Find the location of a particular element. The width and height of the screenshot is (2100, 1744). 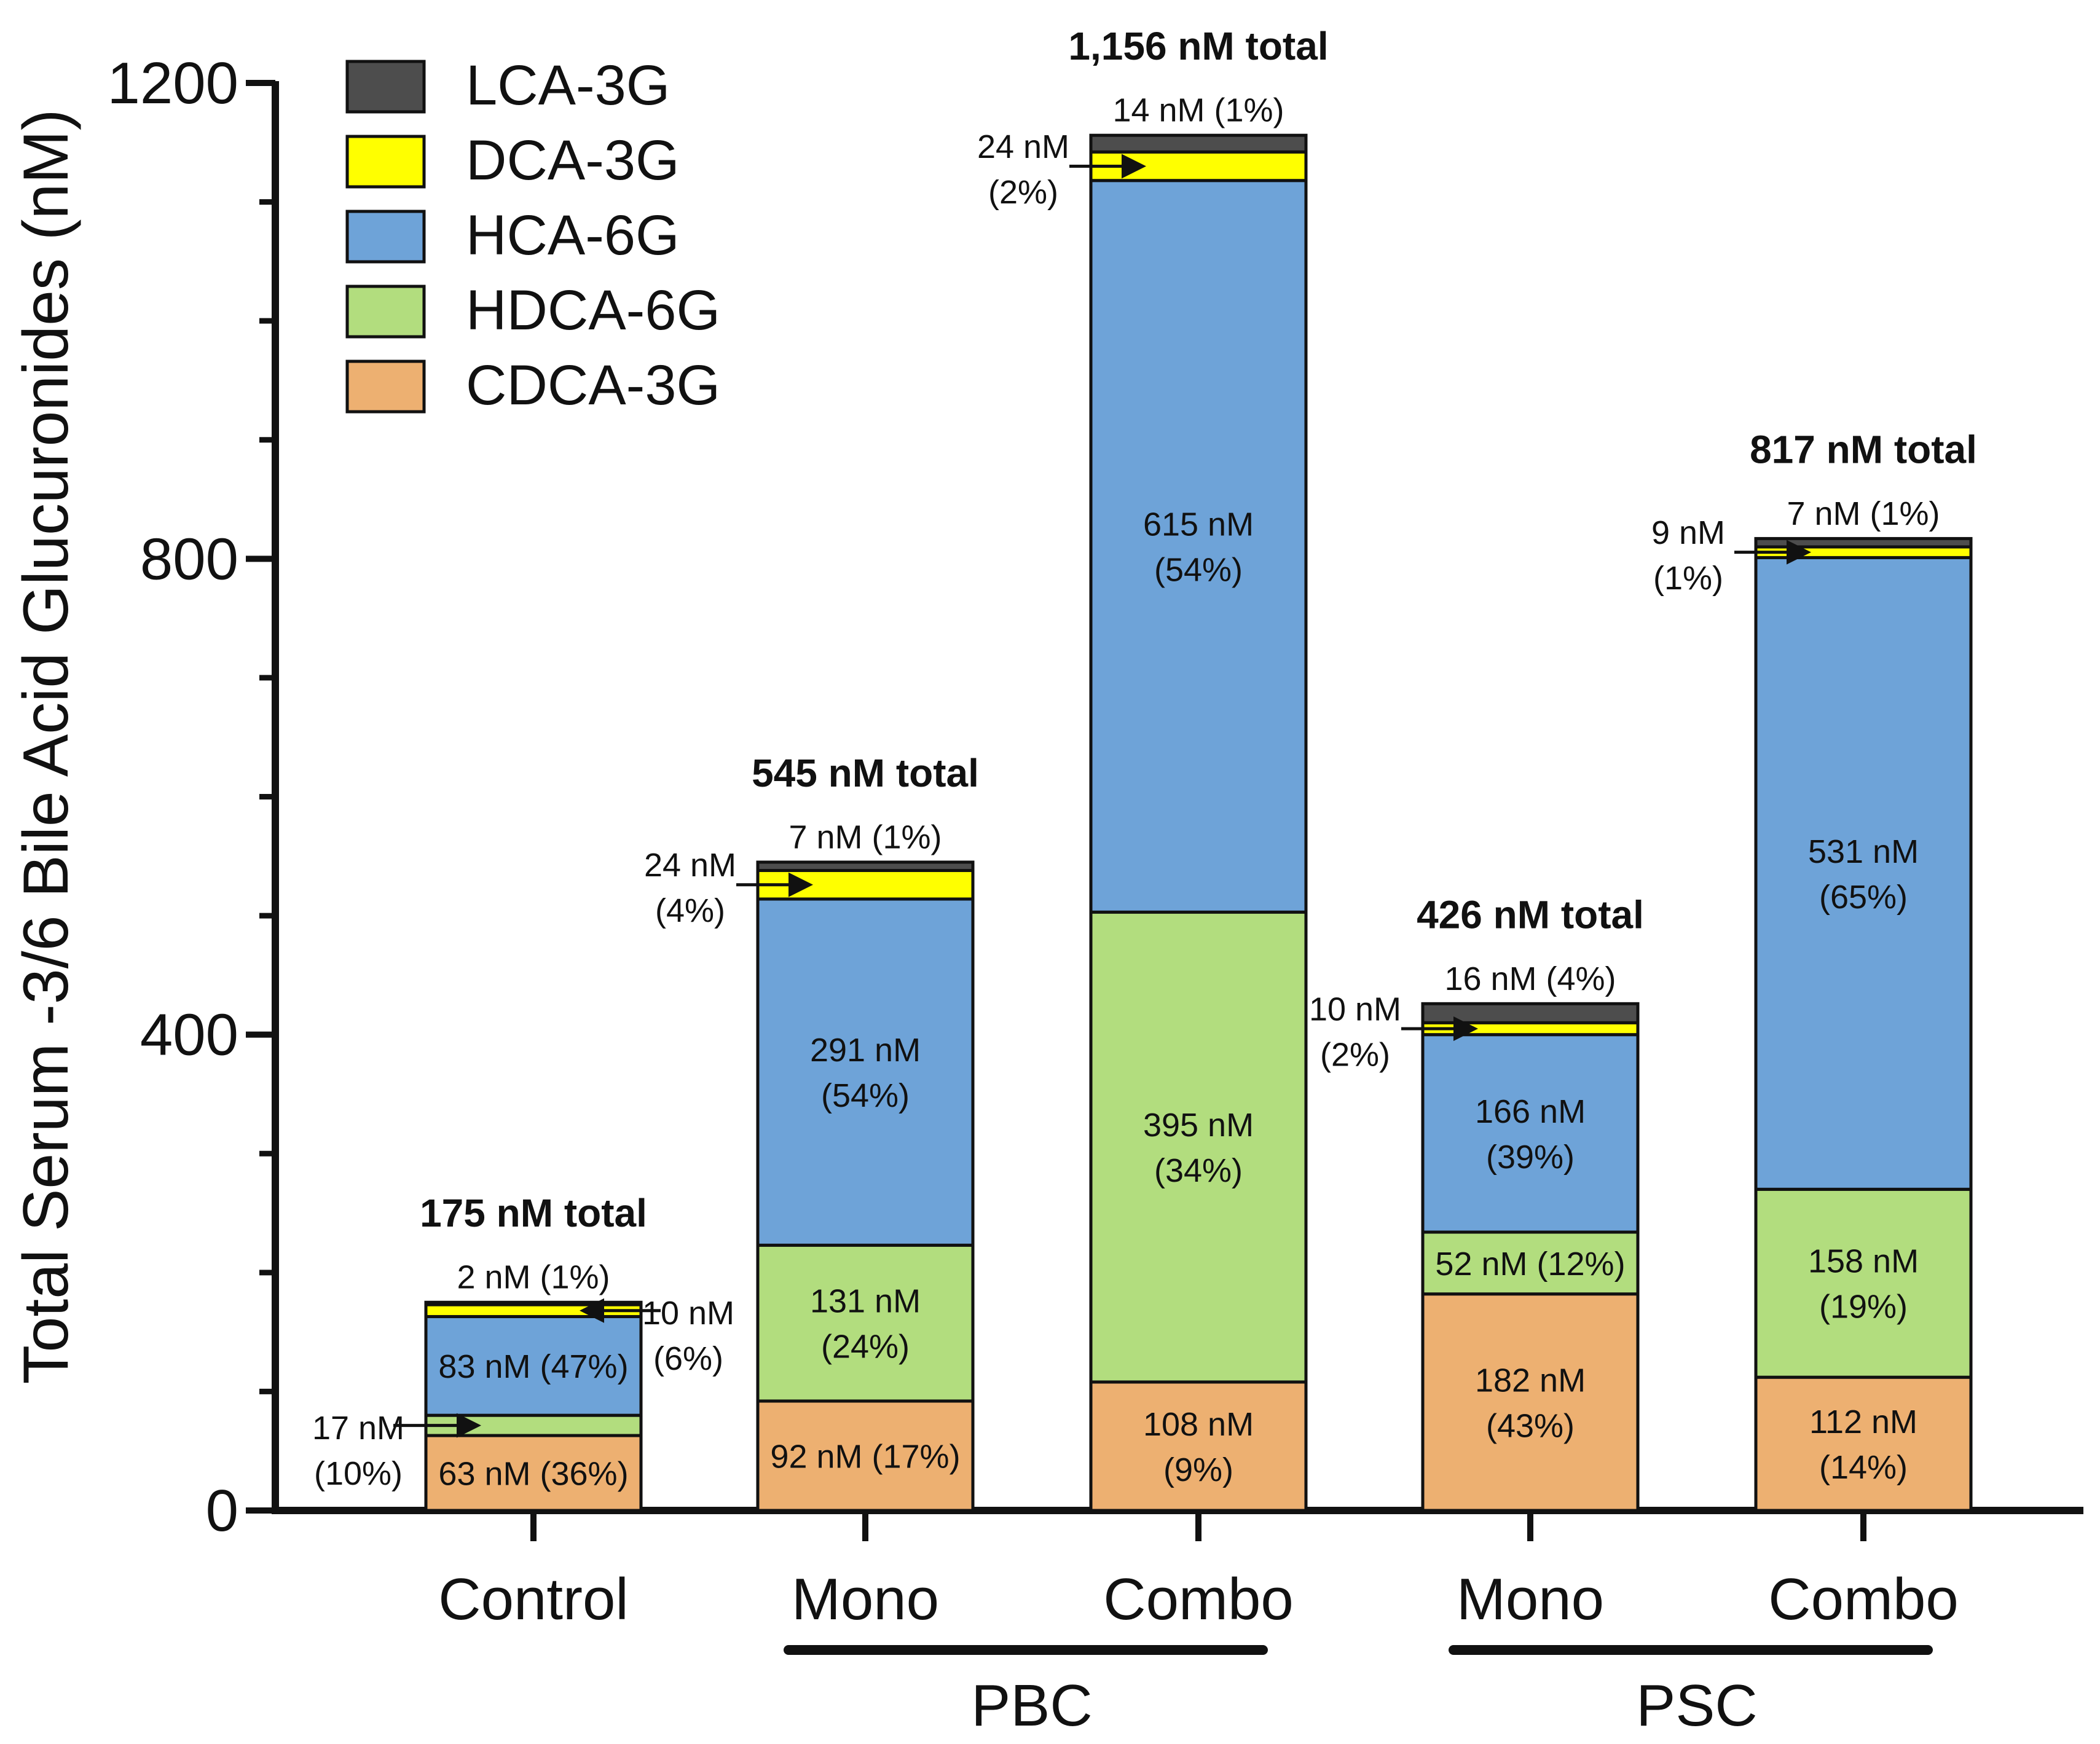

legend-label: HDCA-6G is located at coordinates (593, 310).